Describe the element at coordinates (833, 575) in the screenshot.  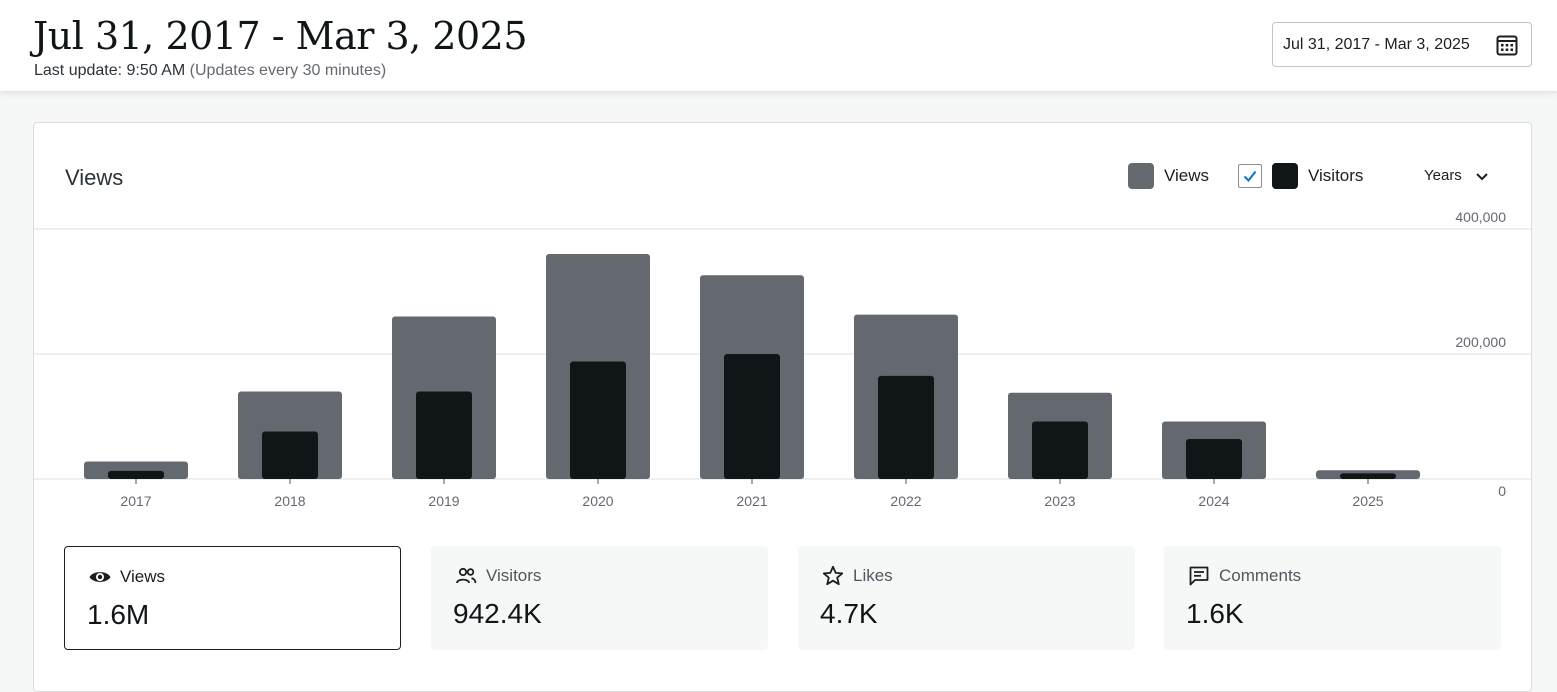
I see `star-icon` at that location.